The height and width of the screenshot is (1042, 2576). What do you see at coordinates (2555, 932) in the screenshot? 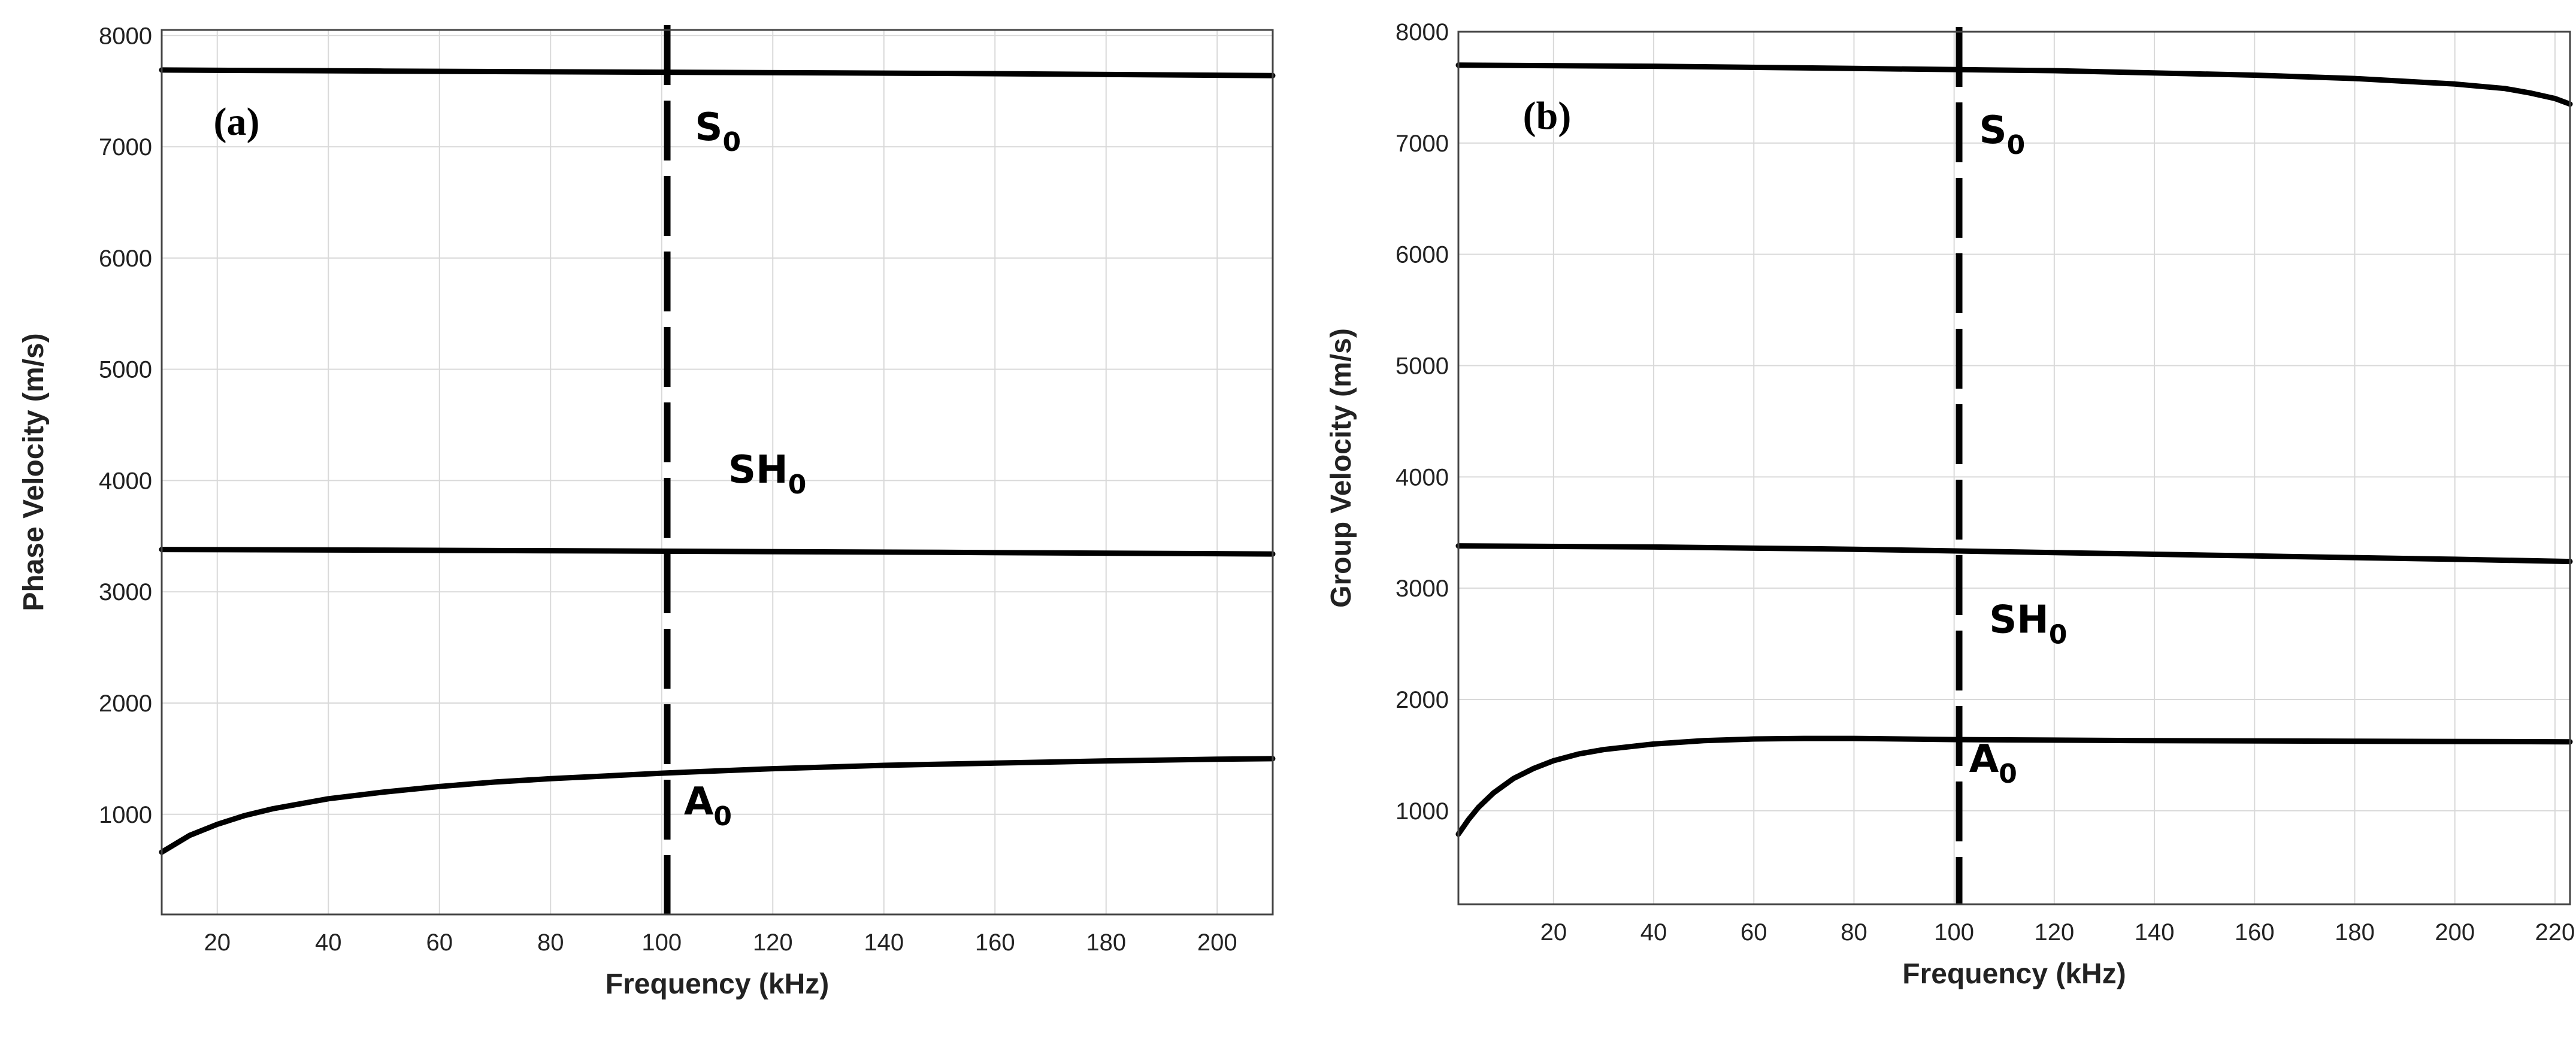
I see `x-tick-label: 220` at bounding box center [2555, 932].